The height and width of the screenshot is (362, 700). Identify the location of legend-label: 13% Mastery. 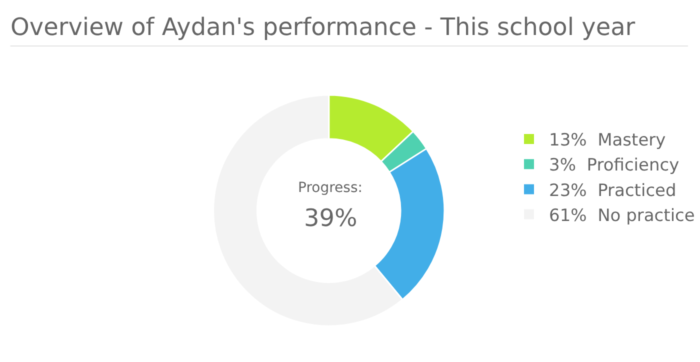
(607, 140).